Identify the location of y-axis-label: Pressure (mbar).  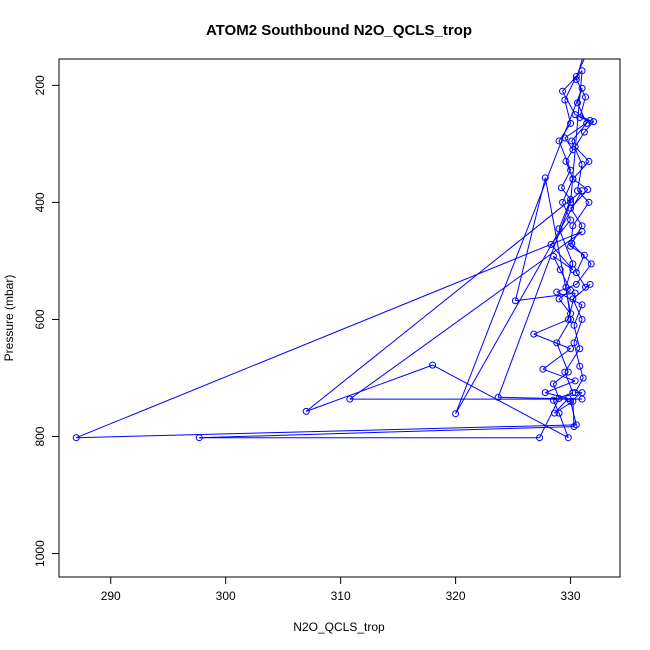
(9, 318).